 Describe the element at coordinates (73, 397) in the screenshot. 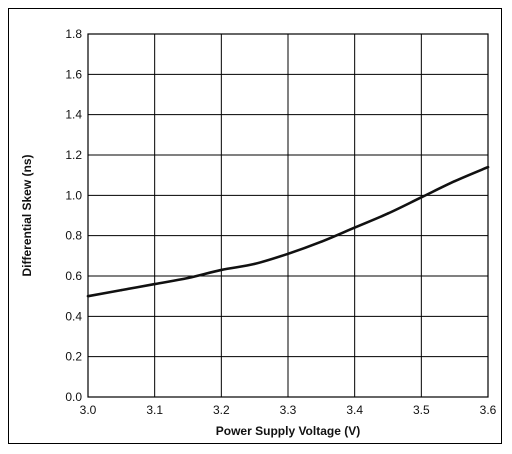

I see `y-tick-label: 0.0` at that location.